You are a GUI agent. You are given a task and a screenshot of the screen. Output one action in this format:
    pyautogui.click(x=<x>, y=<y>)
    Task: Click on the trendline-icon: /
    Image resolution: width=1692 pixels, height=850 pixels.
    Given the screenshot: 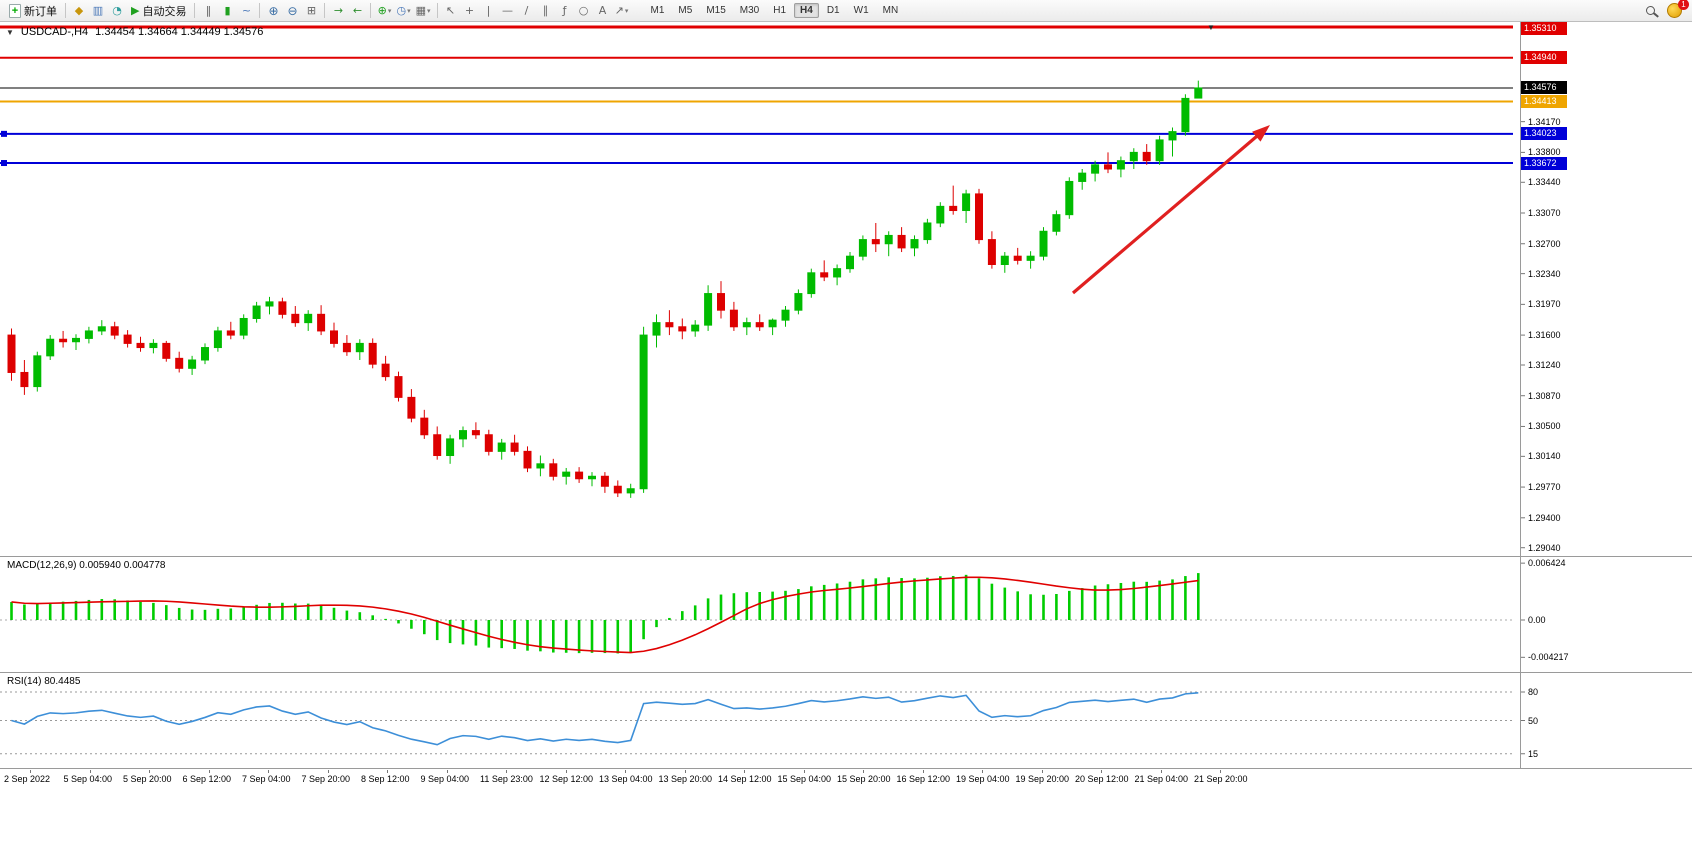 What is the action you would take?
    pyautogui.click(x=526, y=10)
    